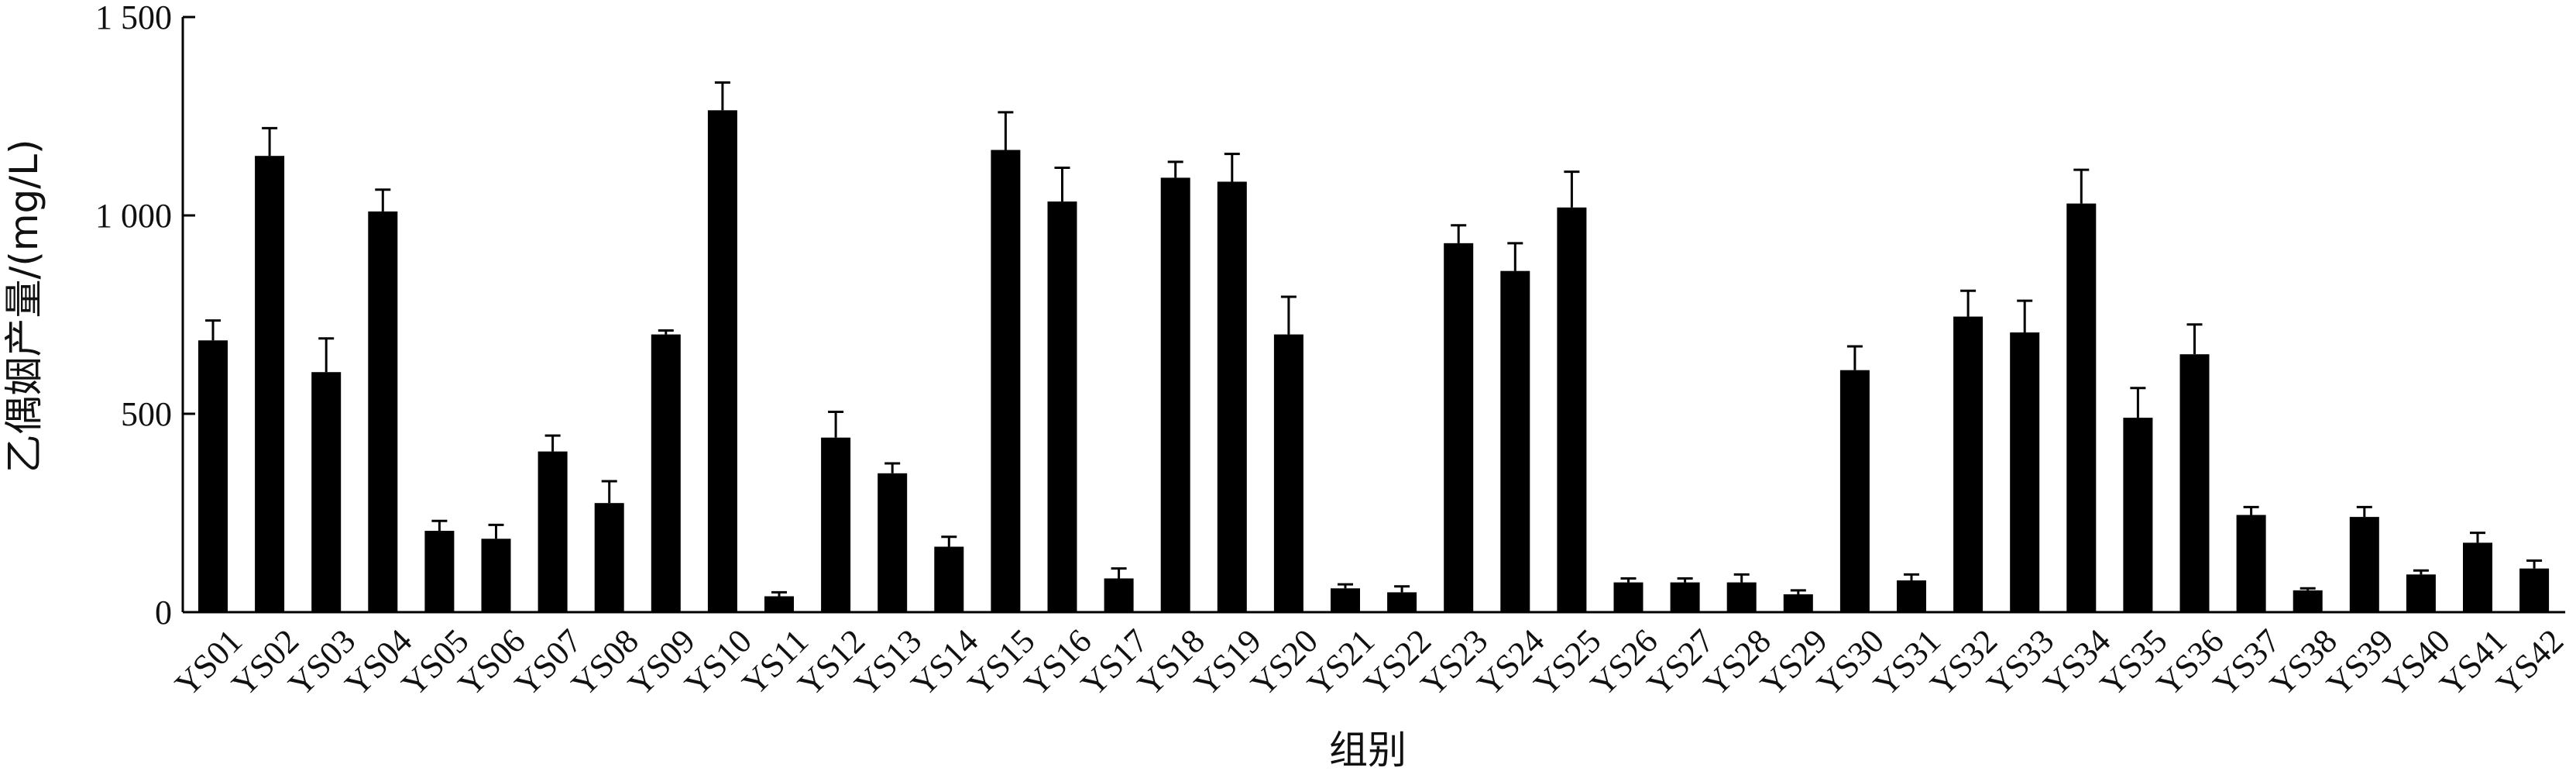 The height and width of the screenshot is (771, 2576). What do you see at coordinates (322, 663) in the screenshot?
I see `x-tick-label: YS03` at bounding box center [322, 663].